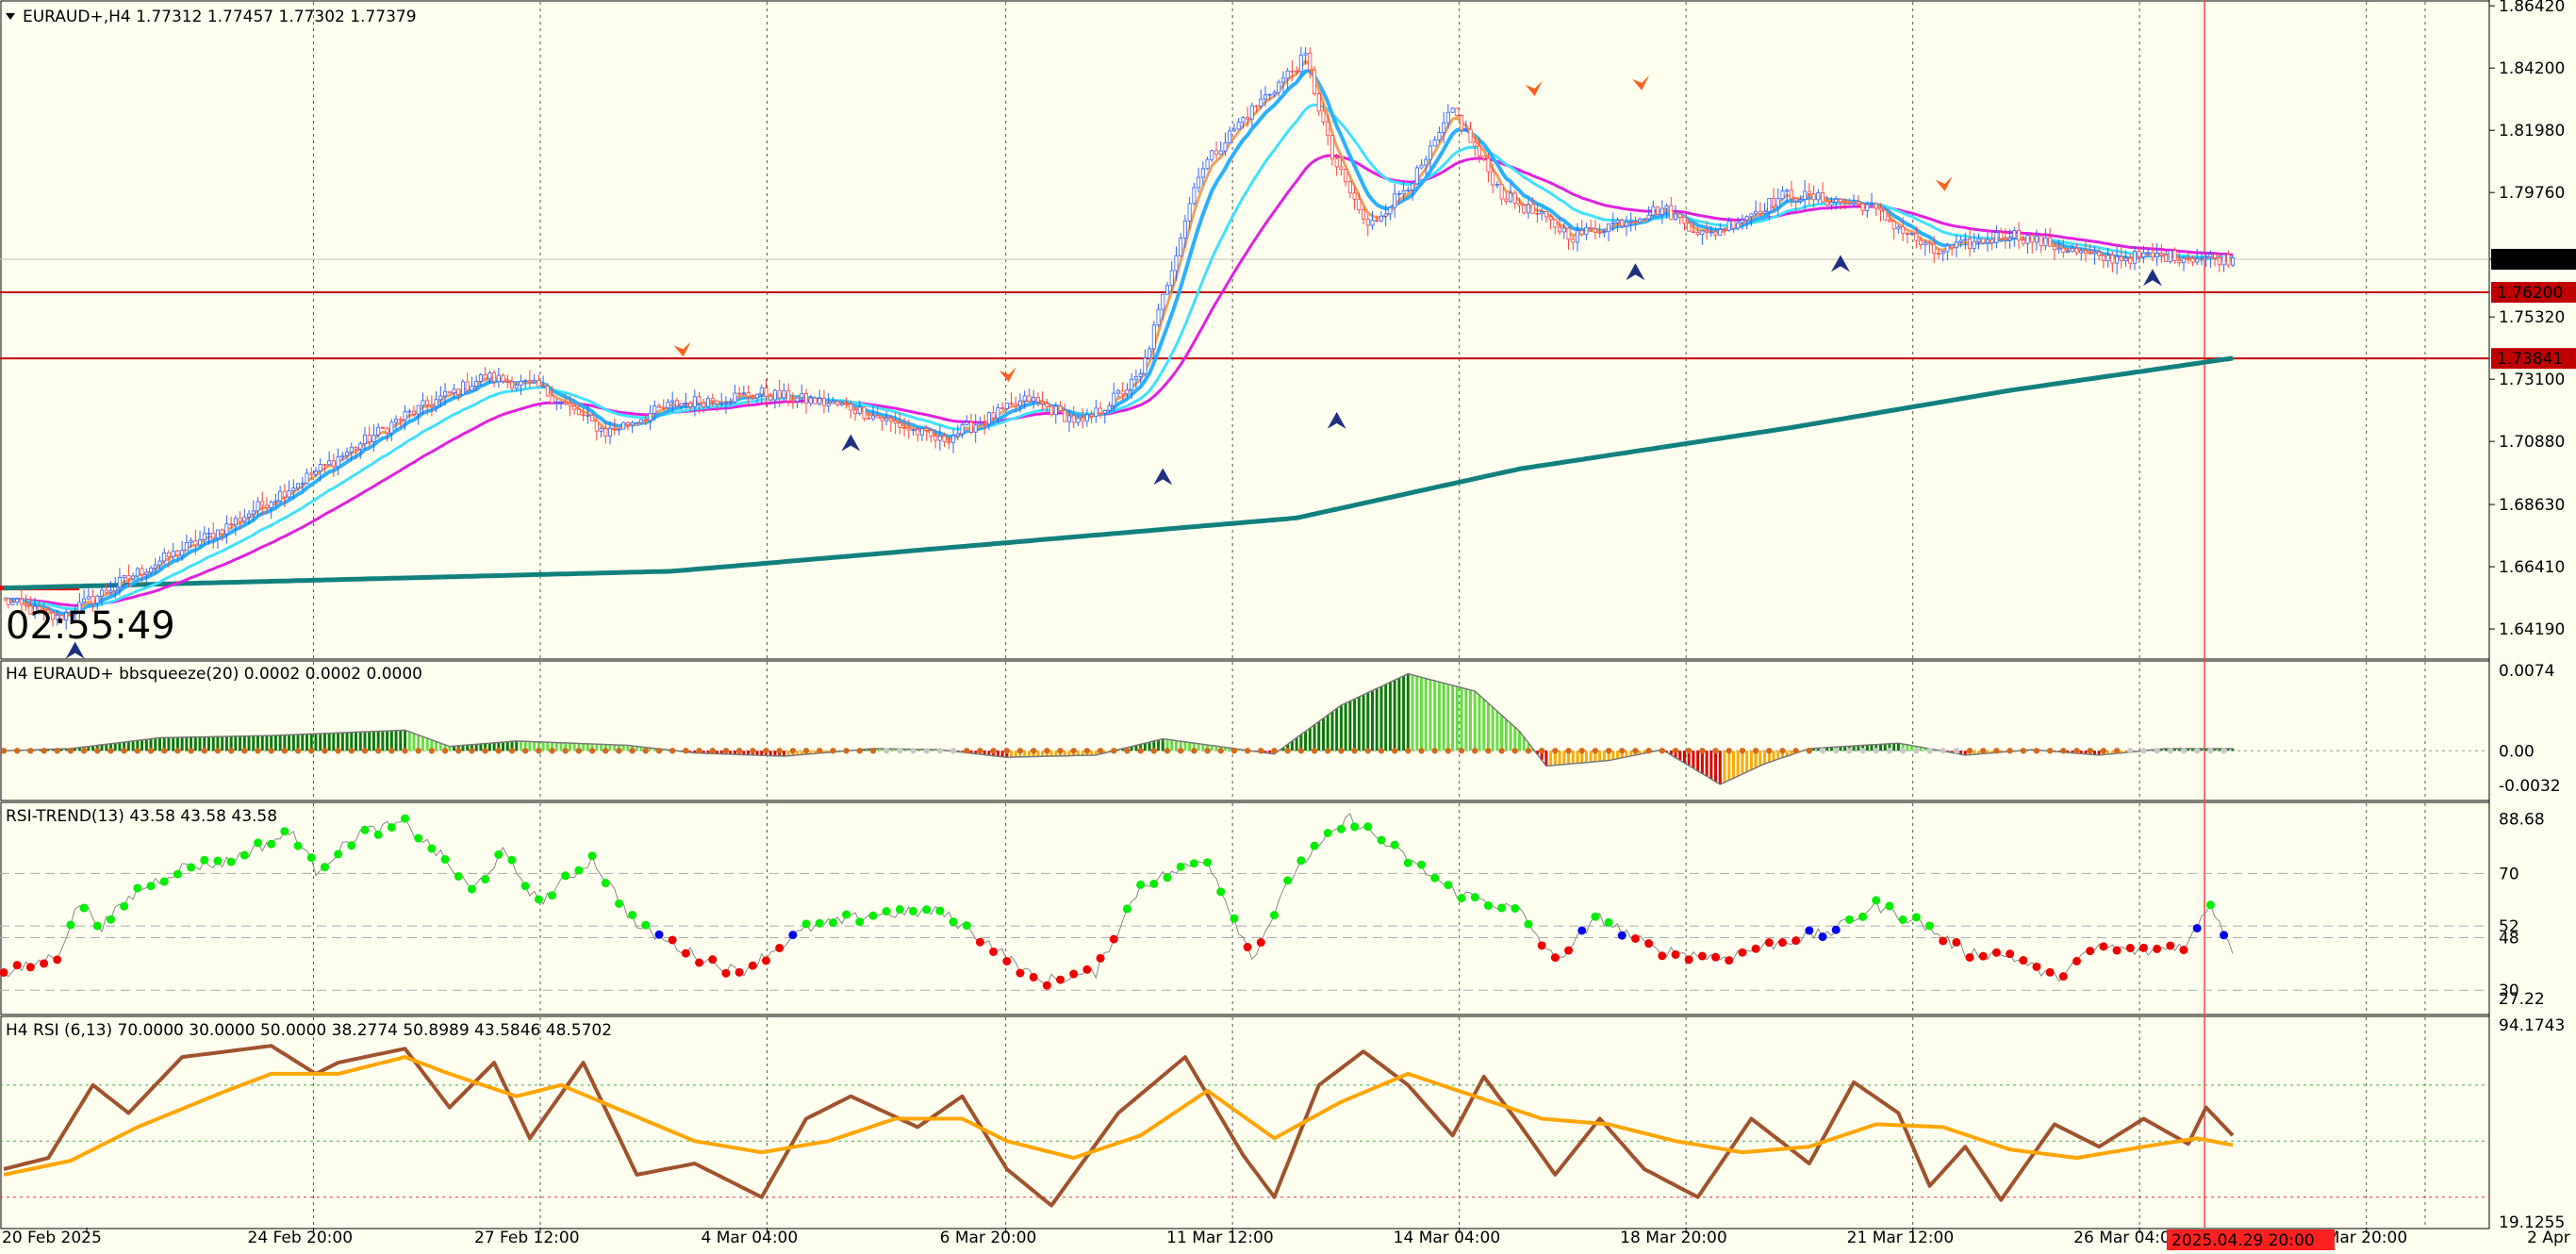 The image size is (2576, 1254). What do you see at coordinates (2509, 926) in the screenshot?
I see `rsi-trend-tick-label: 52` at bounding box center [2509, 926].